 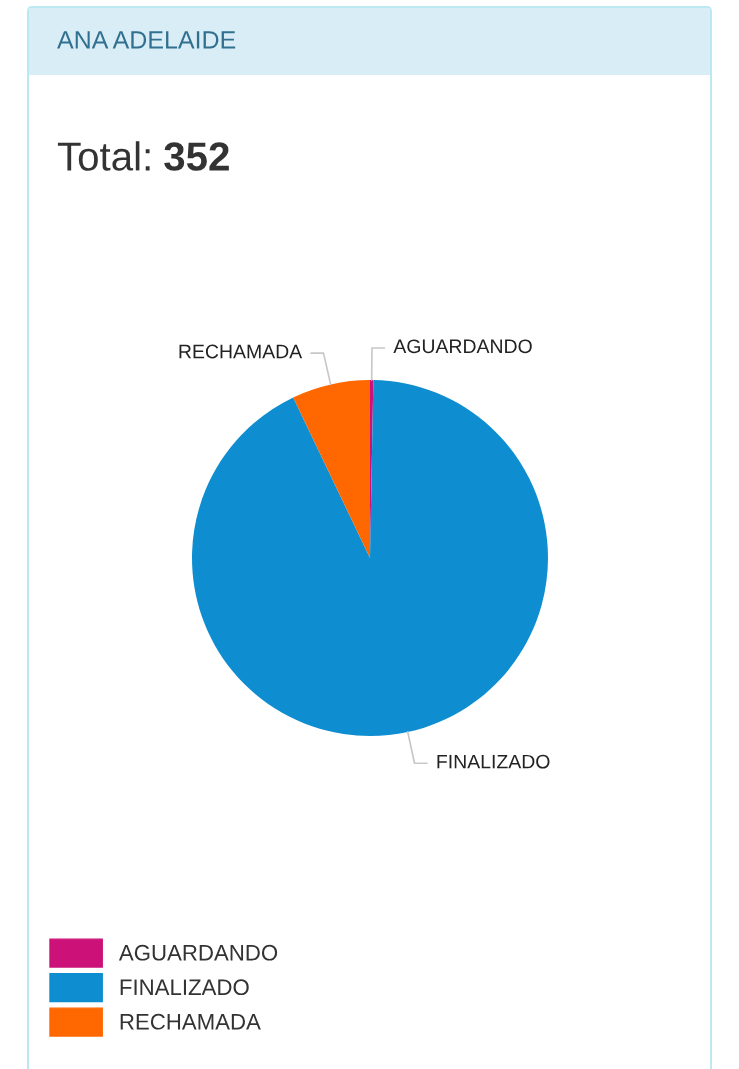 I want to click on chart-title: ANA ADELAIDE, so click(x=146, y=40).